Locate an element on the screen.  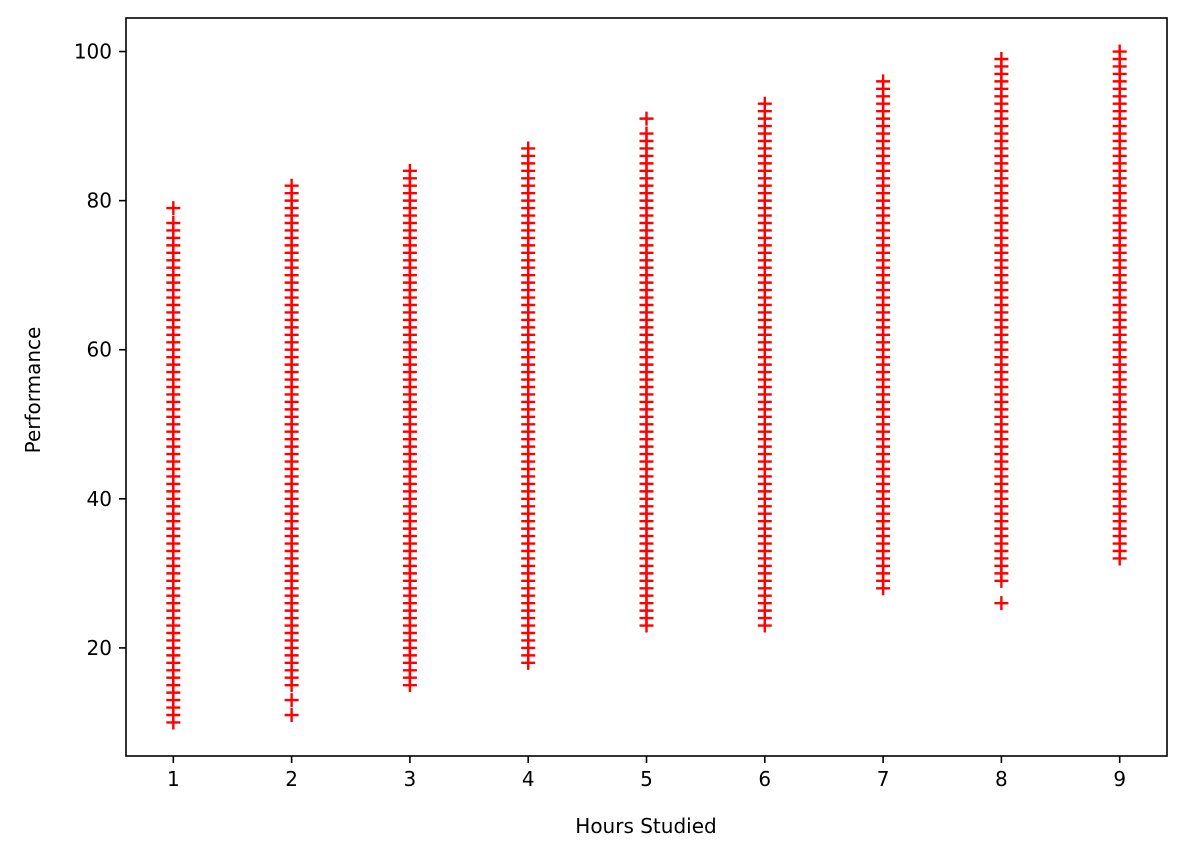
x-tick-label: 7 is located at coordinates (883, 779).